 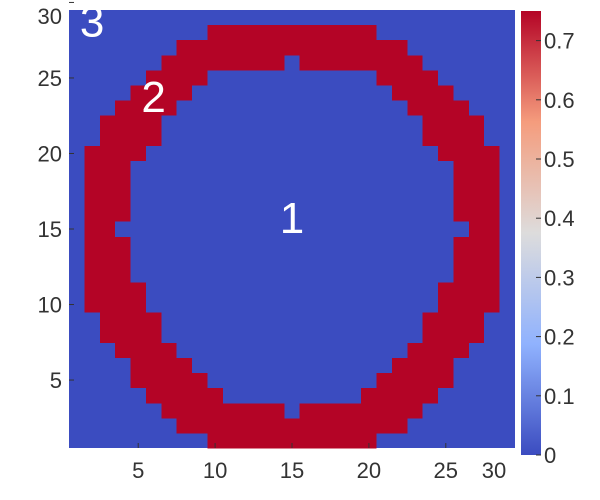 I want to click on x-tick-label: 25, so click(x=446, y=470).